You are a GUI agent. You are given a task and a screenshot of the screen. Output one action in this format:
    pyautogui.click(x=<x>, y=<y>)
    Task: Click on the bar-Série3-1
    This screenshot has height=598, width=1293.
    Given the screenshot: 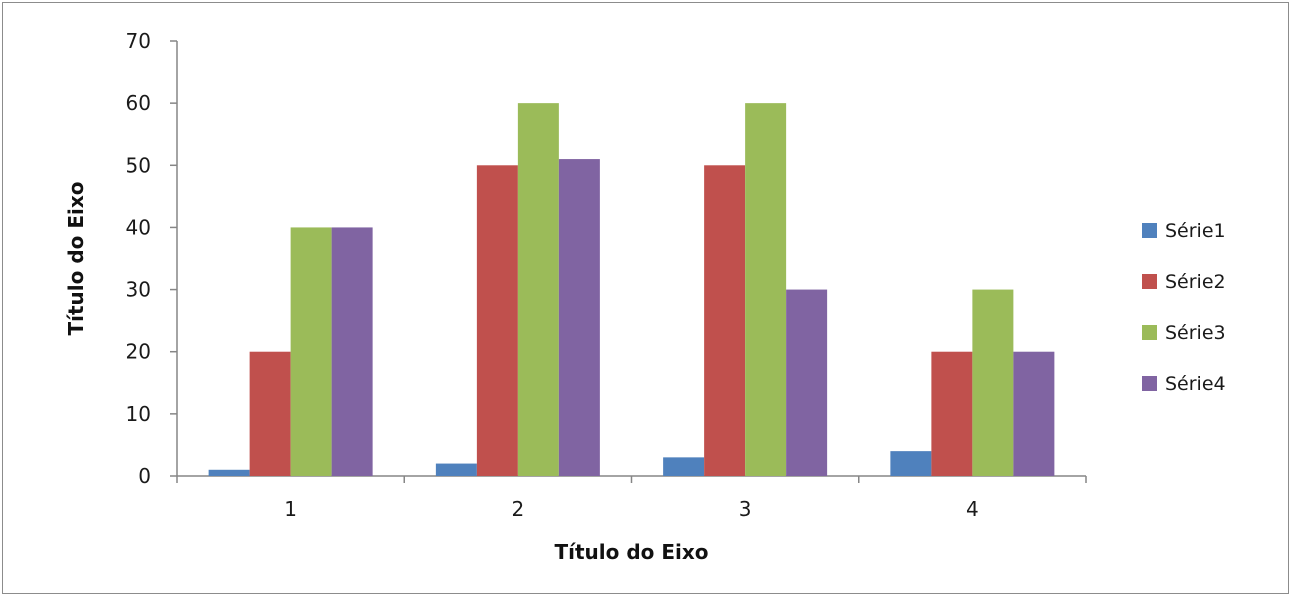 What is the action you would take?
    pyautogui.click(x=311, y=351)
    